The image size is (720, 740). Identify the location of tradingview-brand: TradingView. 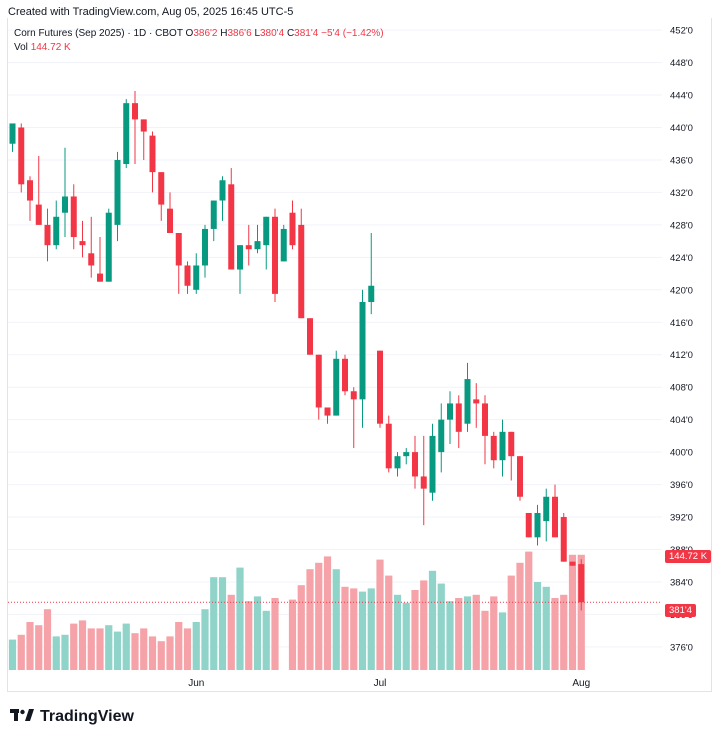
(72, 717).